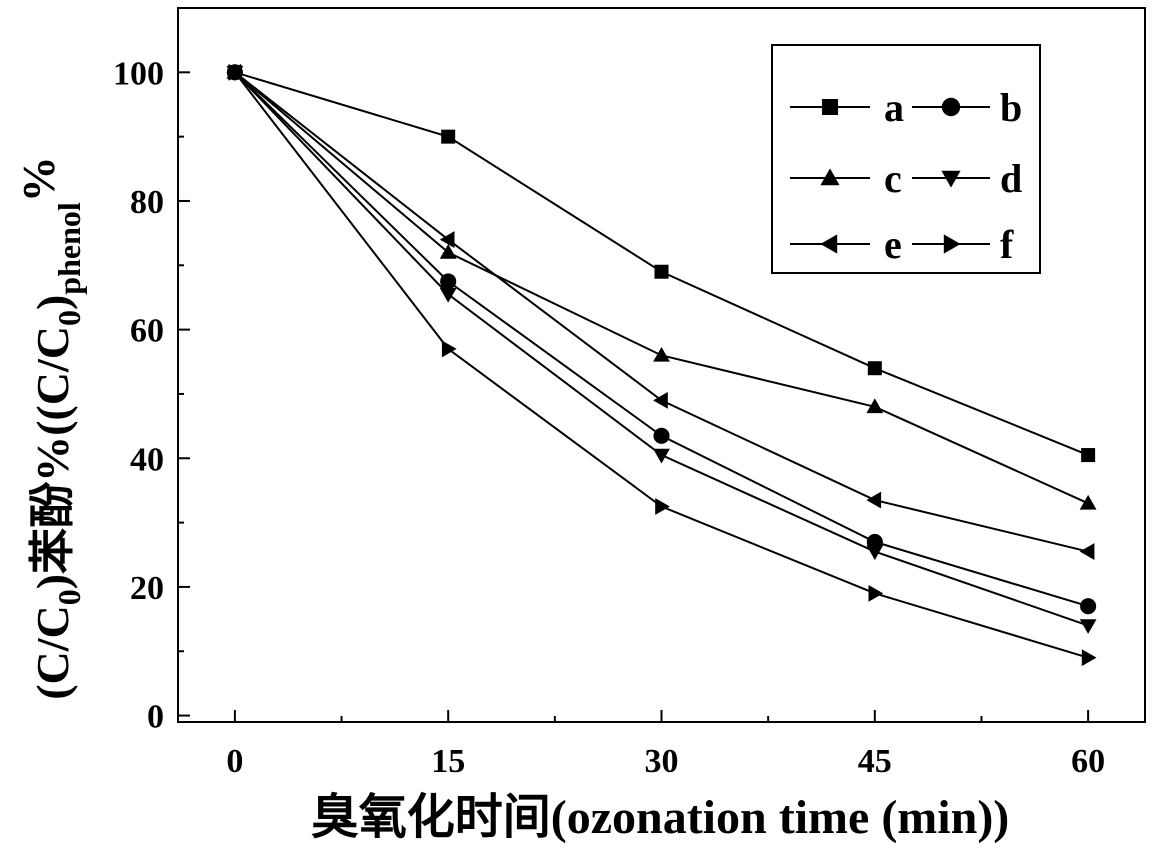  What do you see at coordinates (1011, 107) in the screenshot?
I see `legend-b-label: b` at bounding box center [1011, 107].